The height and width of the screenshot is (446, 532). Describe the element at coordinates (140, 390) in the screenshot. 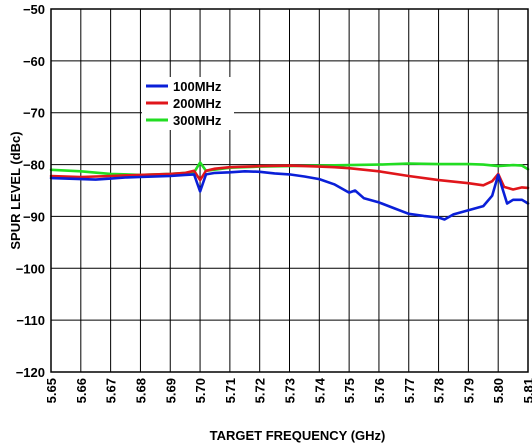

I see `x-tick-label: 5.68` at that location.